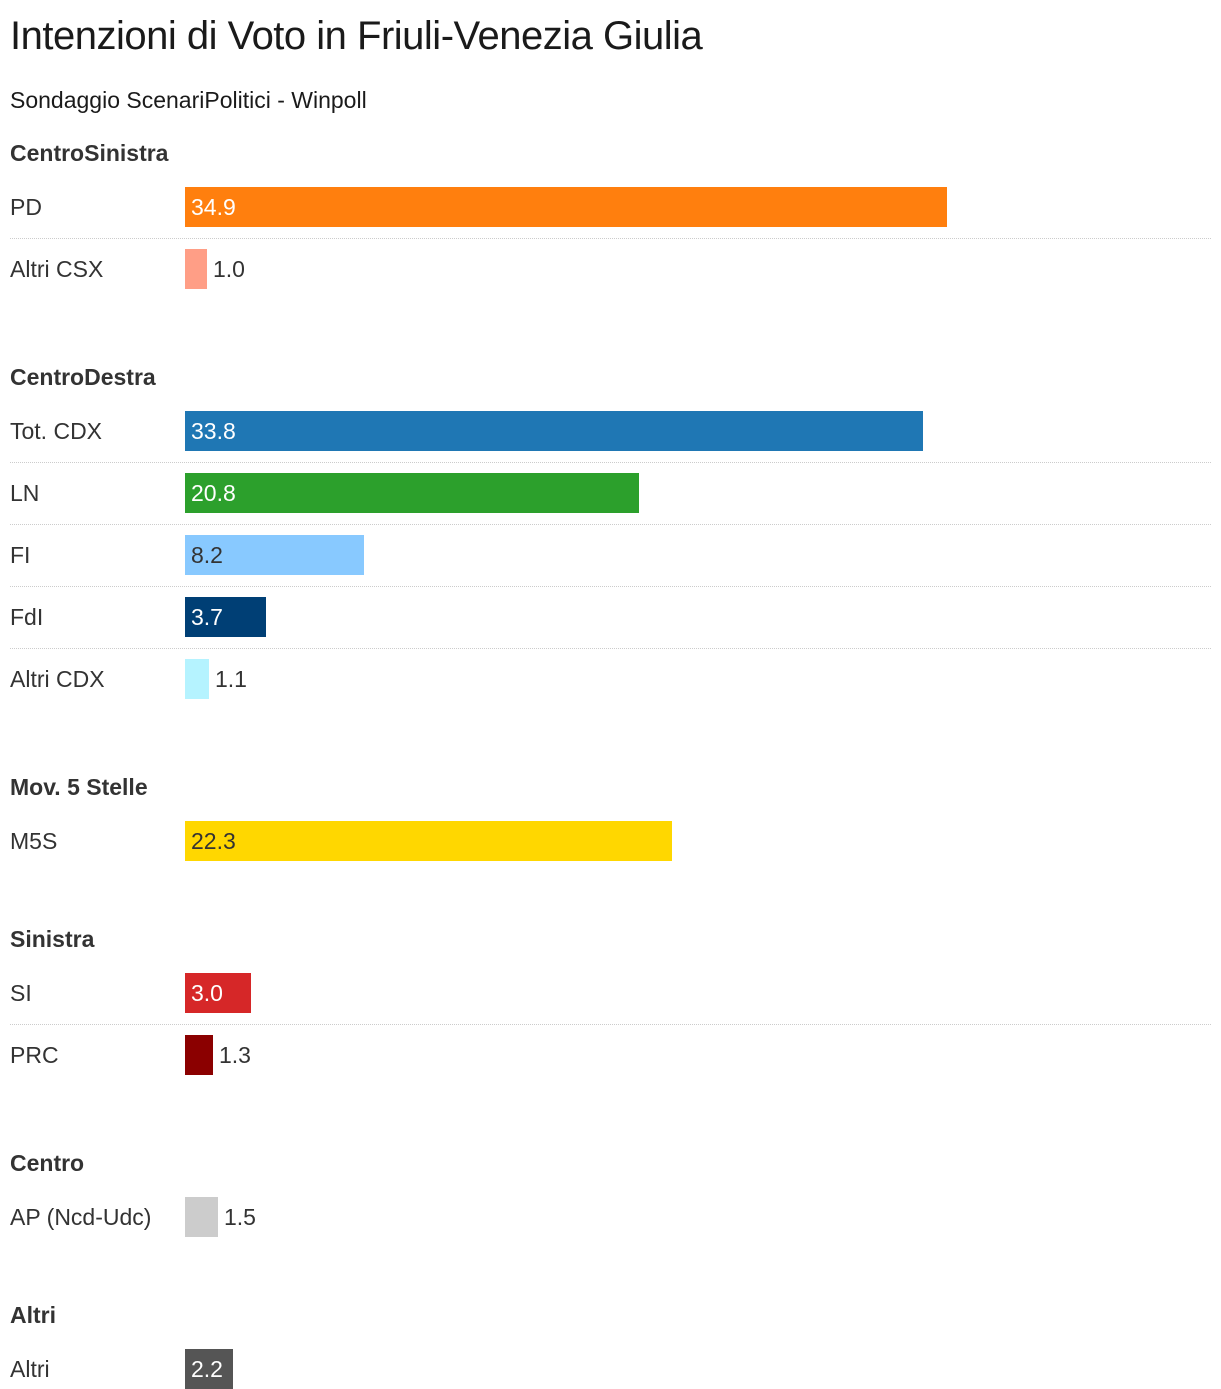 This screenshot has height=1389, width=1221. I want to click on data-label: 20.8, so click(213, 493).